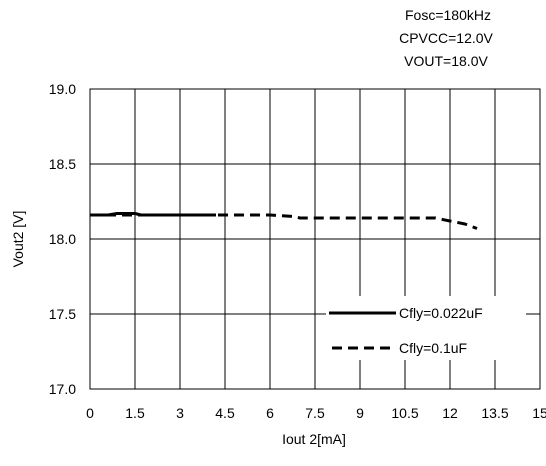 The image size is (546, 466). I want to click on condition-vout: VOUT=18.0V, so click(446, 61).